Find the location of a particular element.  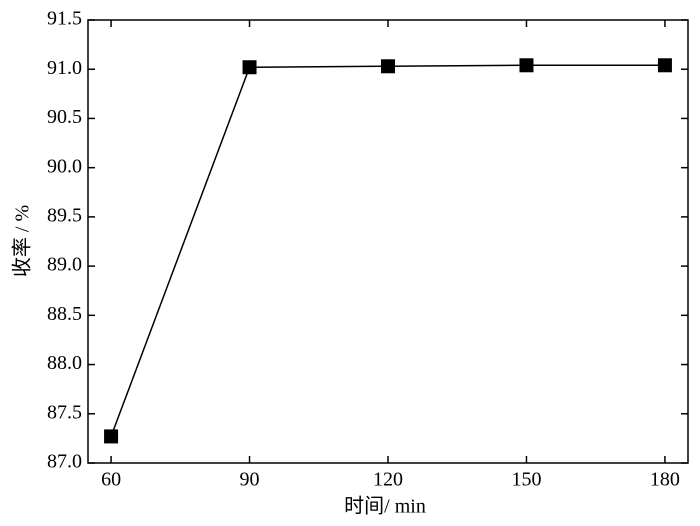

y-tick-label: 90.0 is located at coordinates (64, 166).